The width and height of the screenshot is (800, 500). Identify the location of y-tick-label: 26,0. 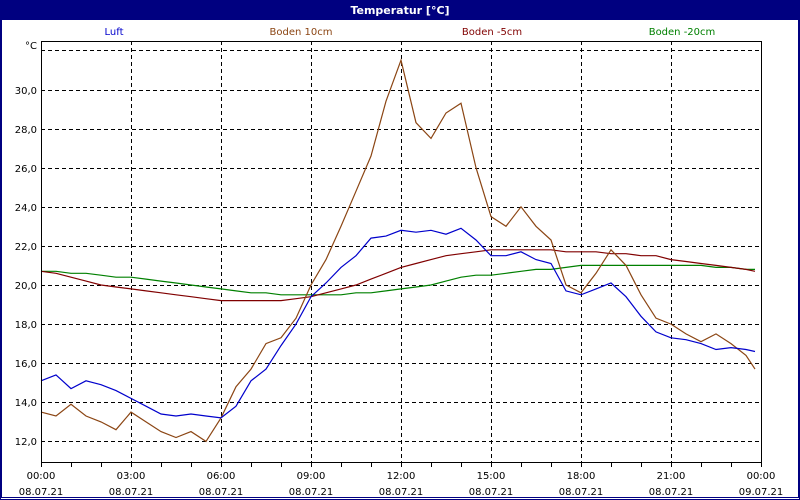
(26, 169).